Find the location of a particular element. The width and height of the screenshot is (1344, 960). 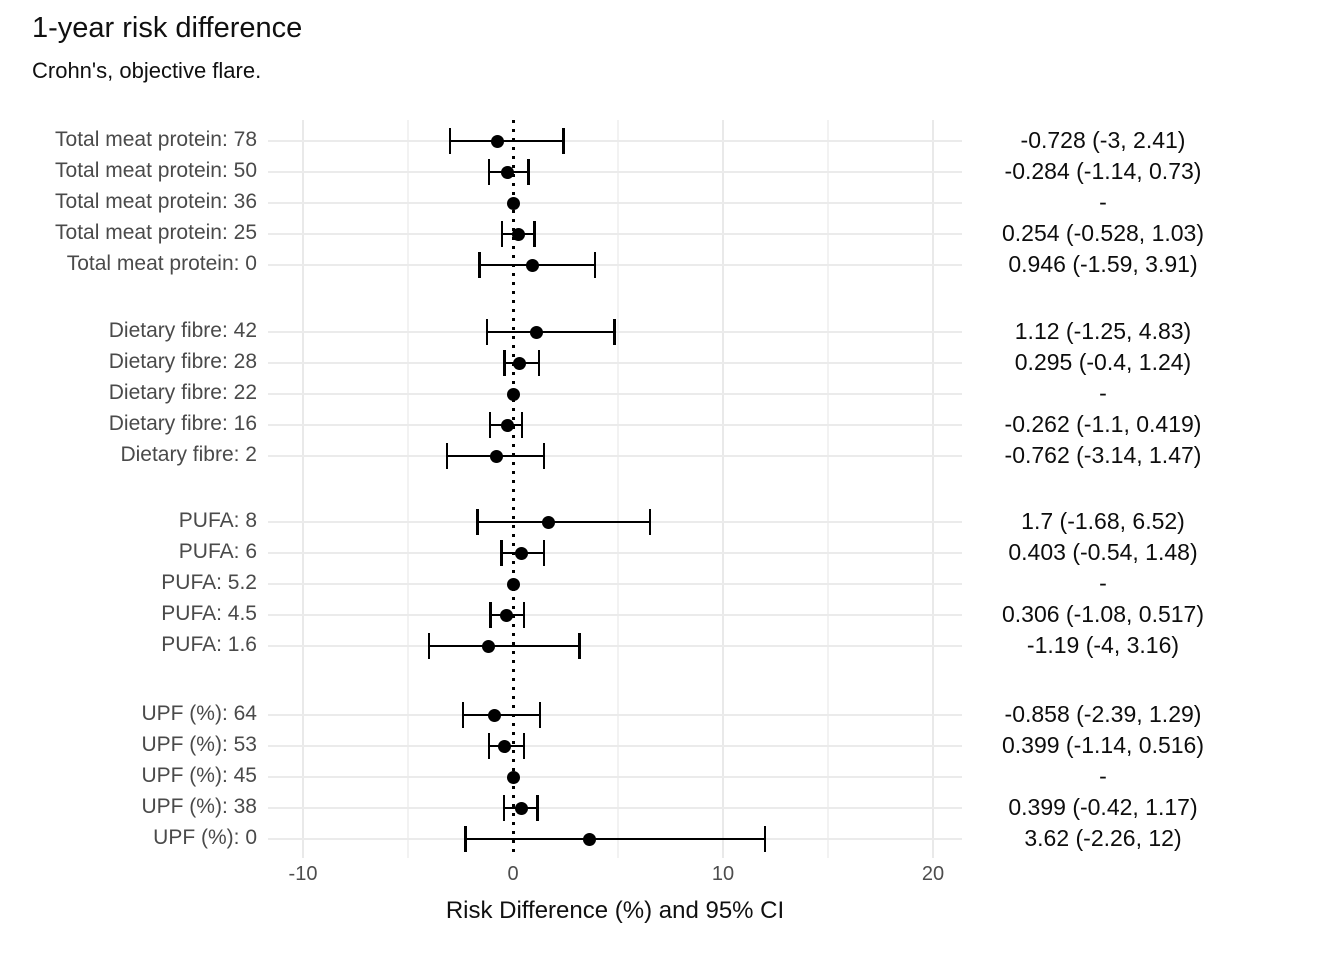

row-label: UPF (%): 38 is located at coordinates (199, 806).